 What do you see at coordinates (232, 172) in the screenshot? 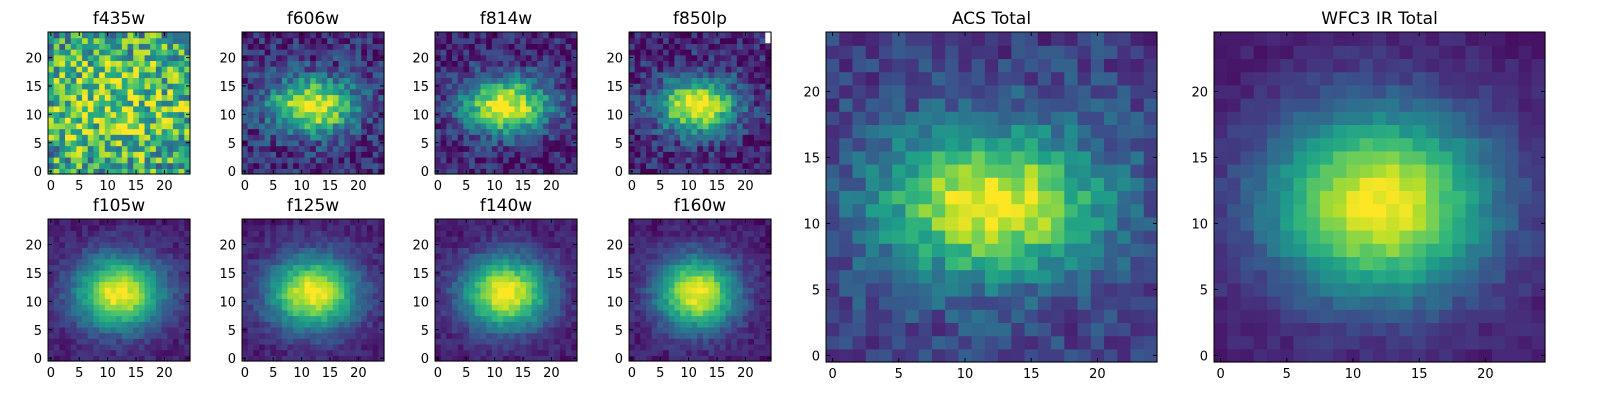
I see `y-tick-label: 0` at bounding box center [232, 172].